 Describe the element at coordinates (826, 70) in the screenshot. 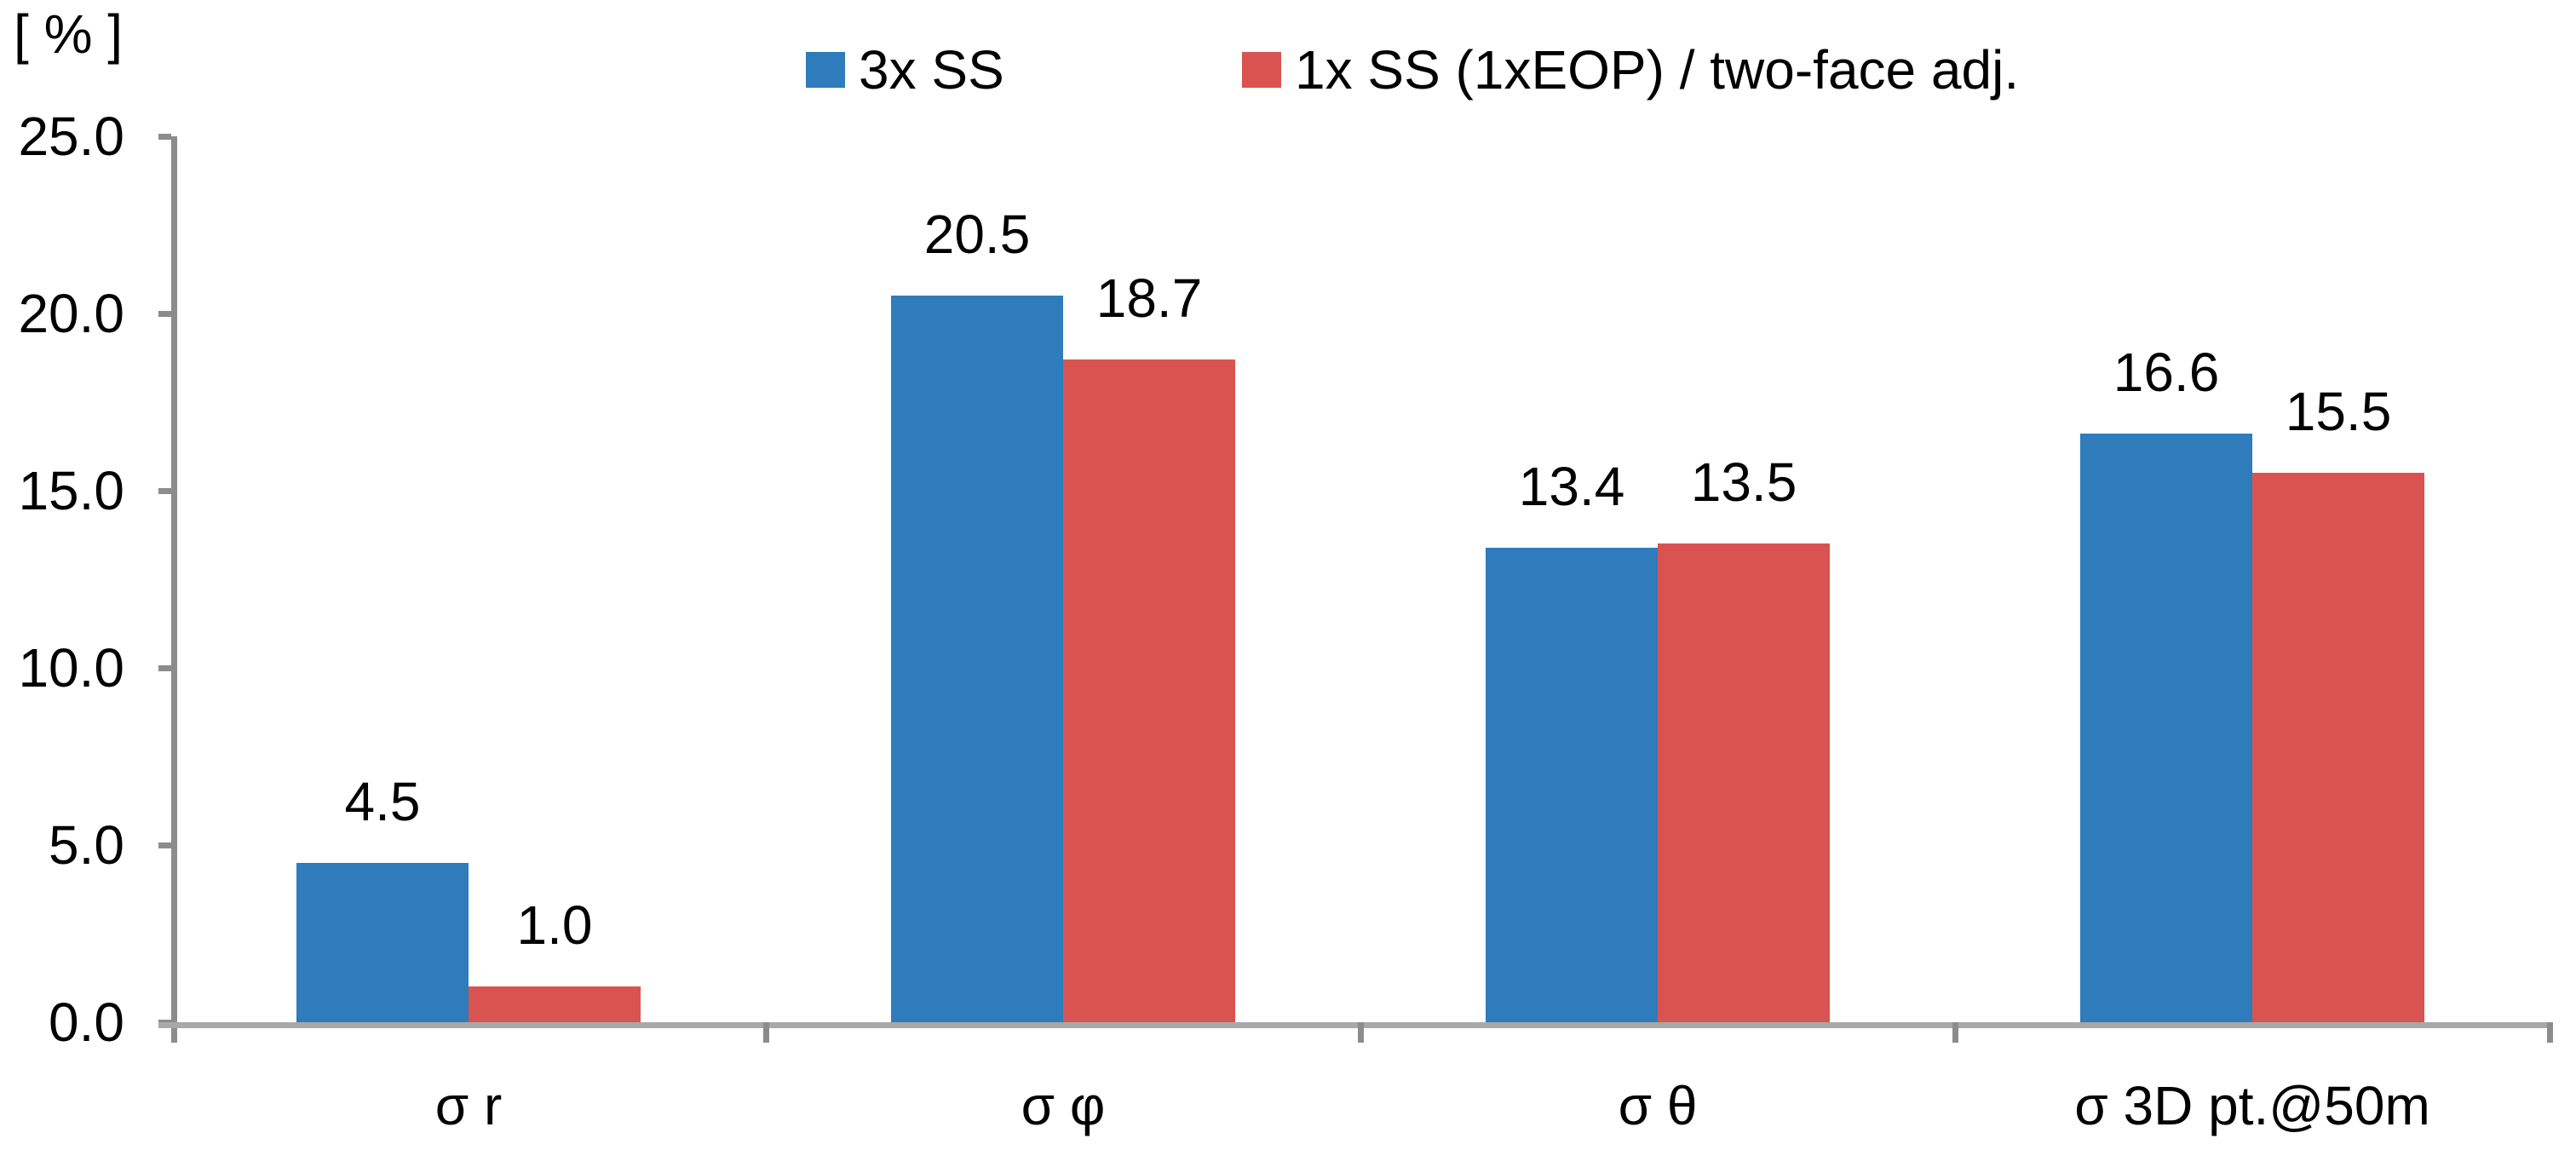

I see `legend-swatch-3x-ss` at that location.